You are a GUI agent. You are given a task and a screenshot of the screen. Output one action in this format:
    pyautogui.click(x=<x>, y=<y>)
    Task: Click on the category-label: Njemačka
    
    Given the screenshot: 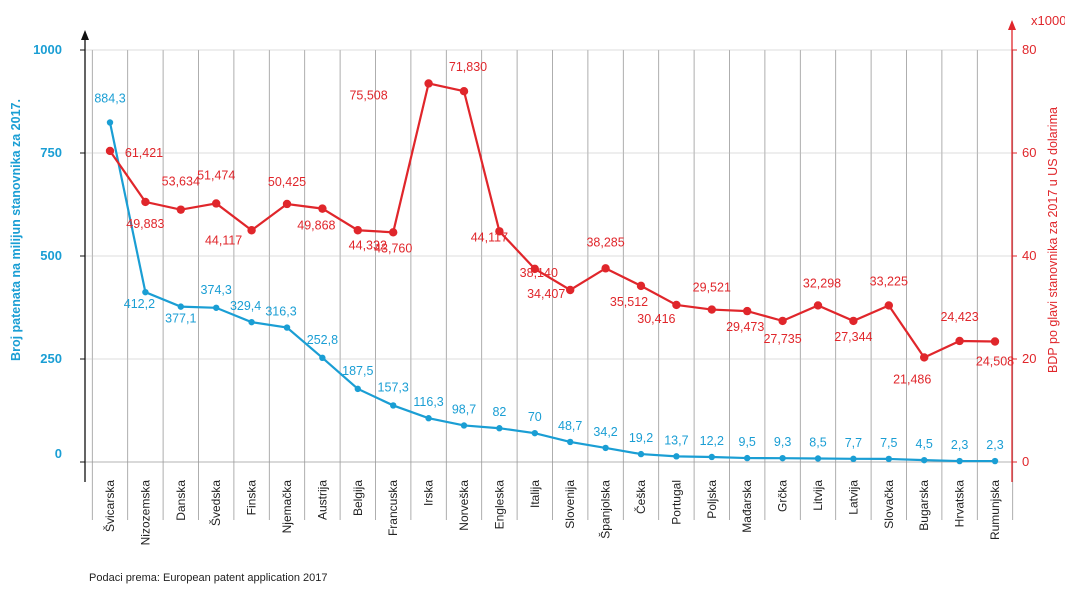 What is the action you would take?
    pyautogui.click(x=287, y=507)
    